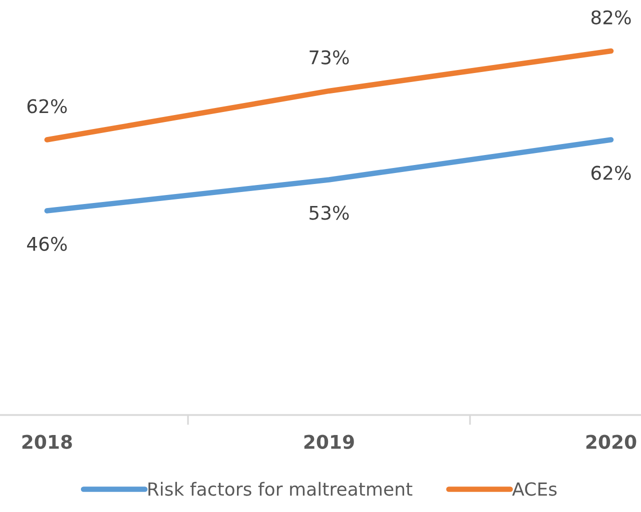 This screenshot has width=641, height=512. What do you see at coordinates (329, 57) in the screenshot?
I see `data-label: 73%` at bounding box center [329, 57].